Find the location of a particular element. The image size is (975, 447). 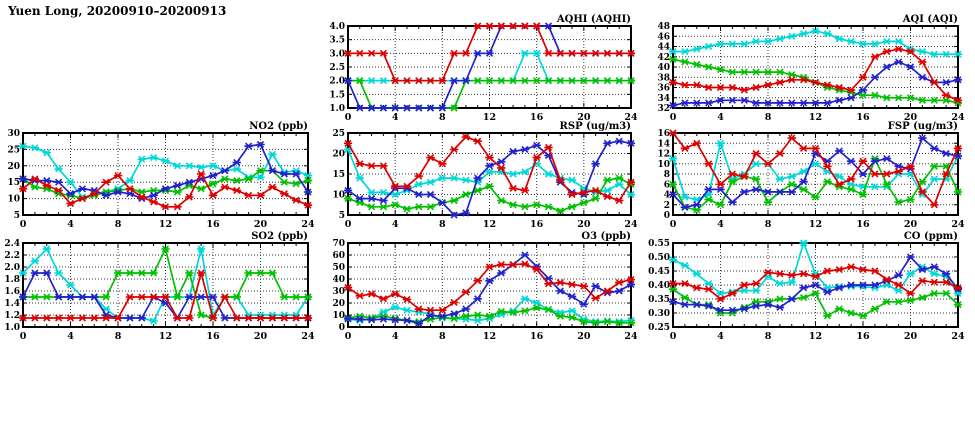

svg-text: 40 is located at coordinates (338, 280).